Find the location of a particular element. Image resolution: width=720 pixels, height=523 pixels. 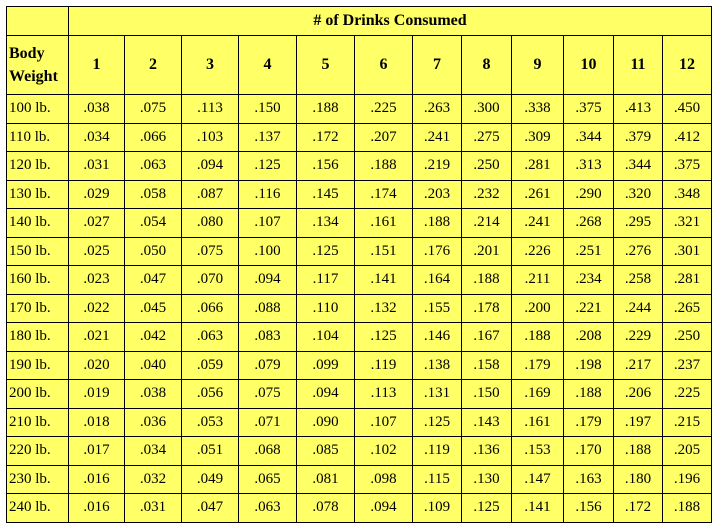

table-cell: .197 is located at coordinates (638, 422).